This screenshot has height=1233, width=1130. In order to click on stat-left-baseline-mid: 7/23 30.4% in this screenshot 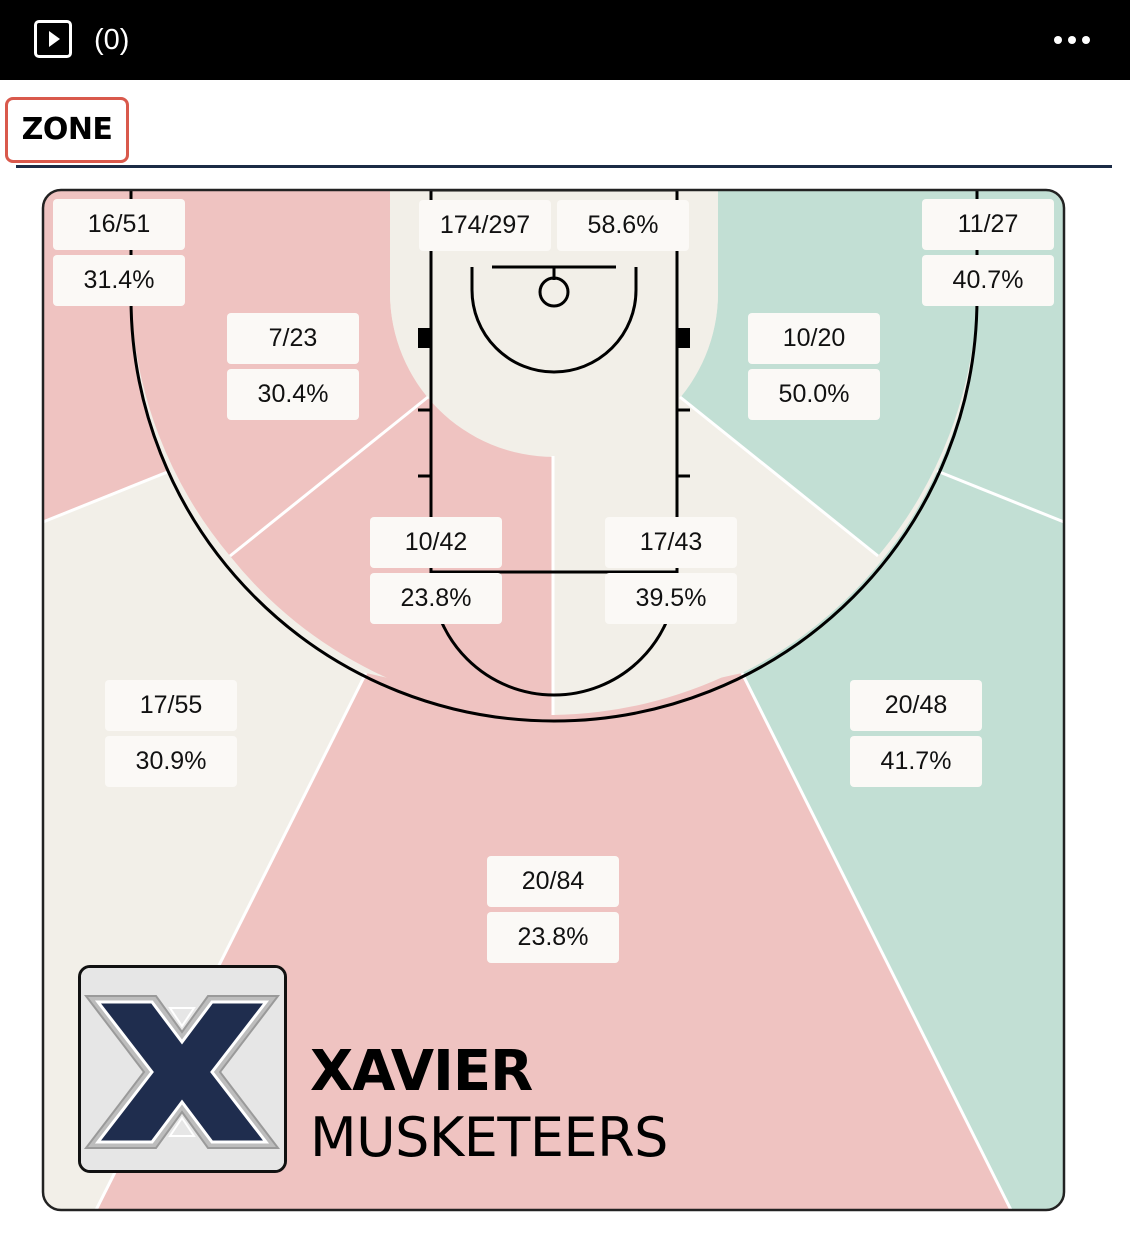, I will do `click(293, 366)`.